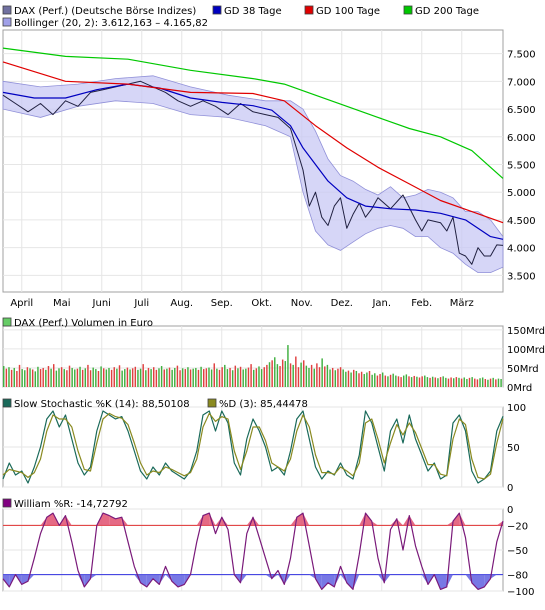 This screenshot has width=545, height=610. What do you see at coordinates (421, 303) in the screenshot?
I see `x-tick-label: Feb.` at bounding box center [421, 303].